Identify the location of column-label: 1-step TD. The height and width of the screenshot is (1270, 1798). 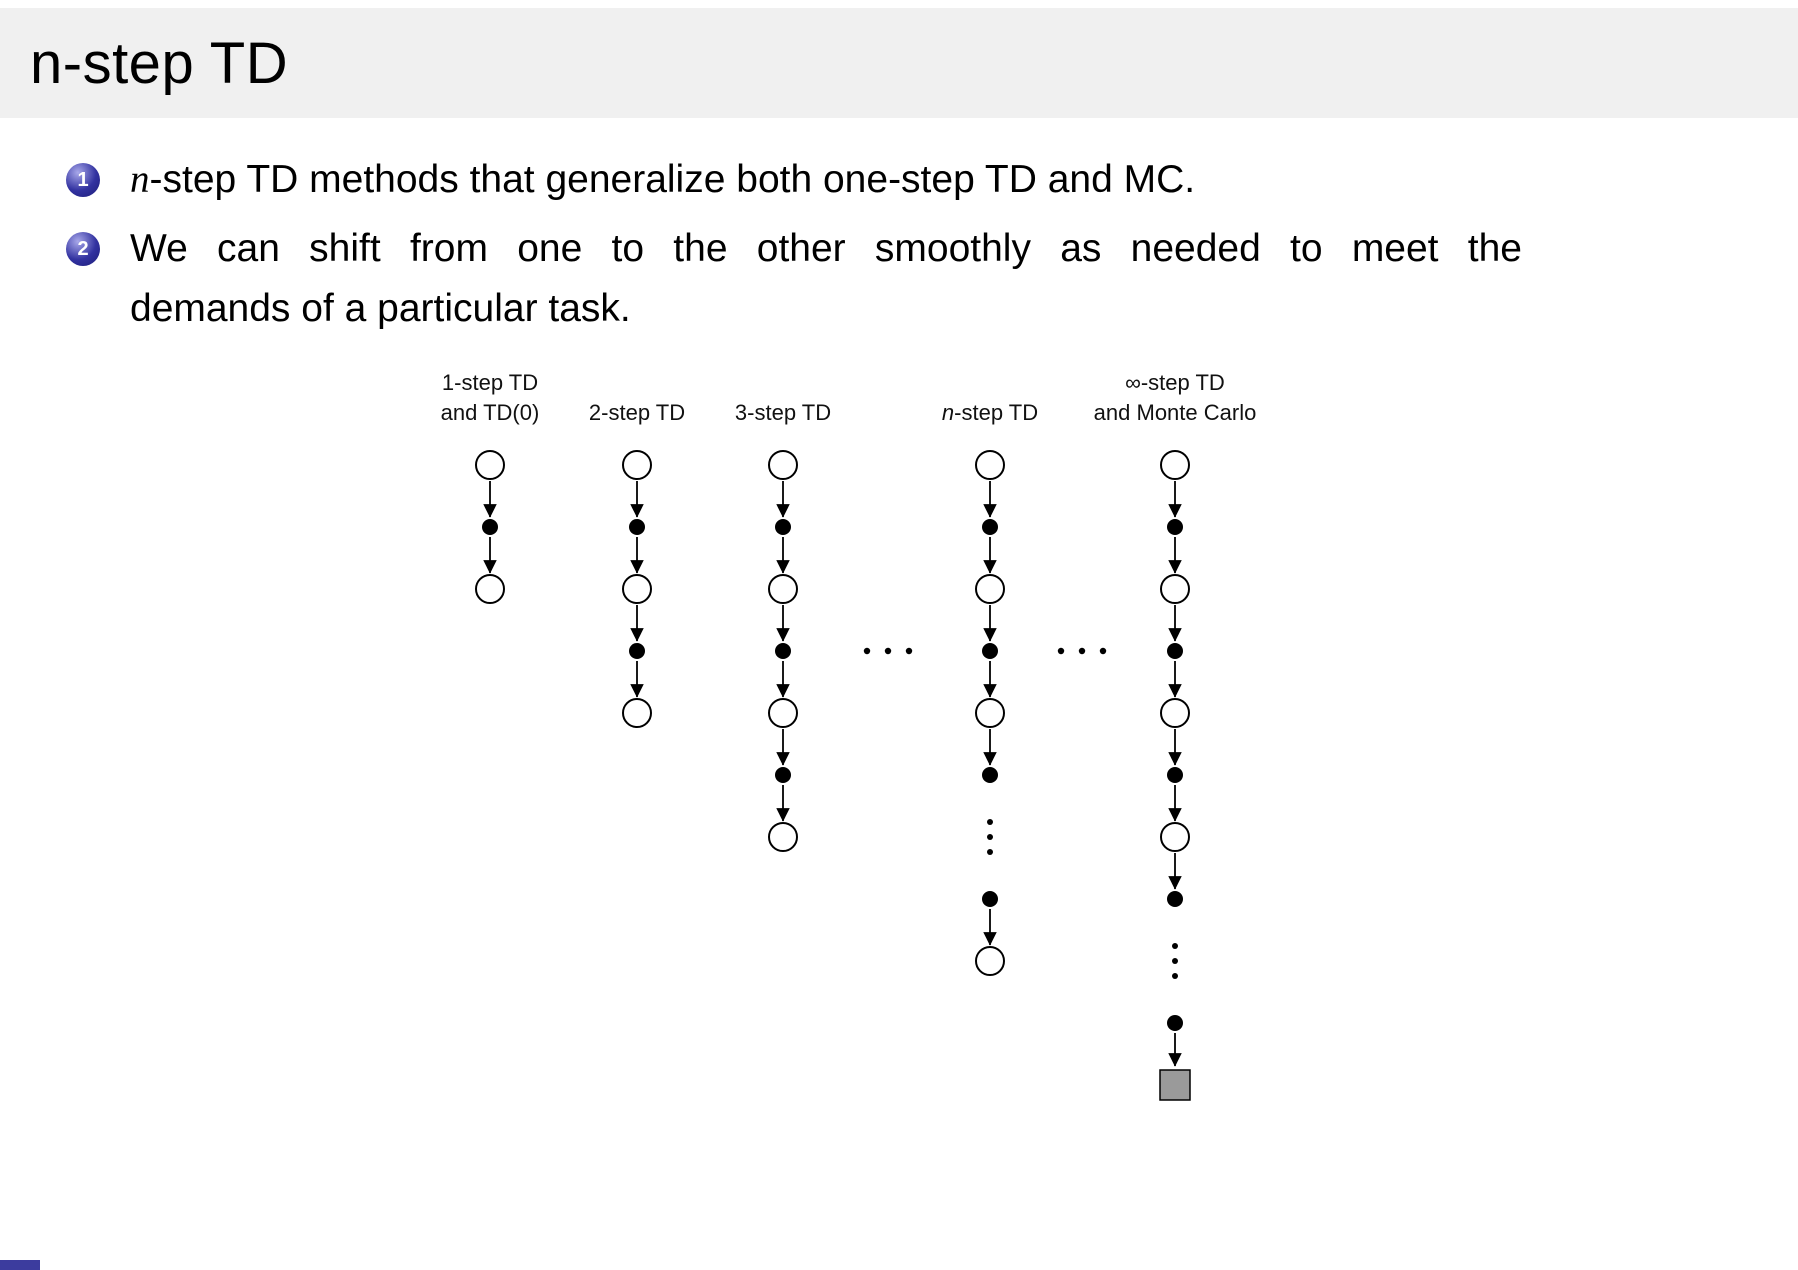
(490, 382).